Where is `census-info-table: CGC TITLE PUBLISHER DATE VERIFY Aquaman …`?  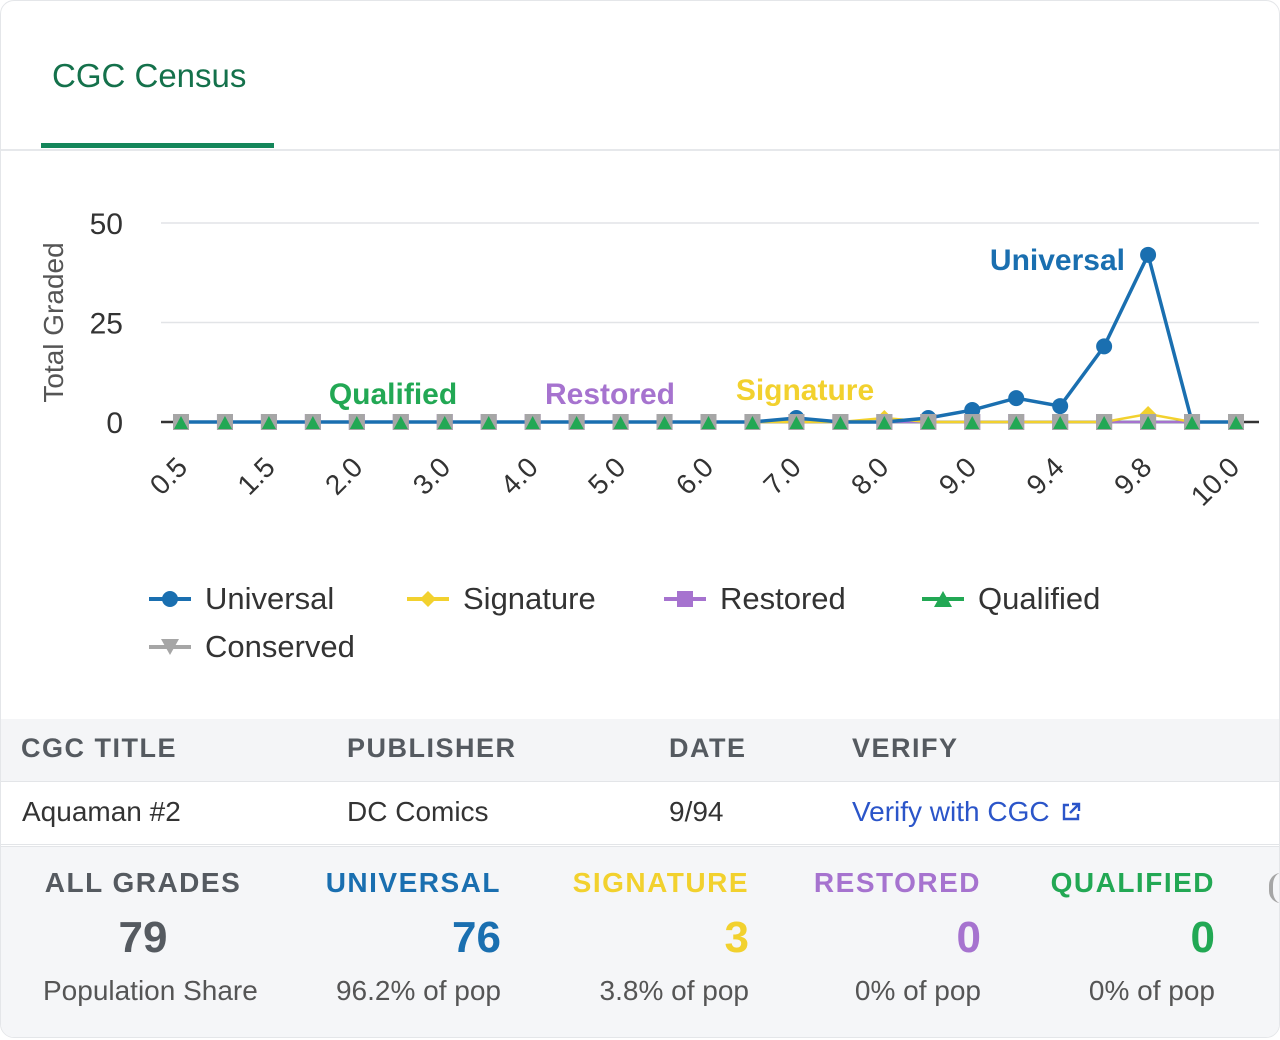 census-info-table: CGC TITLE PUBLISHER DATE VERIFY Aquaman … is located at coordinates (640, 782).